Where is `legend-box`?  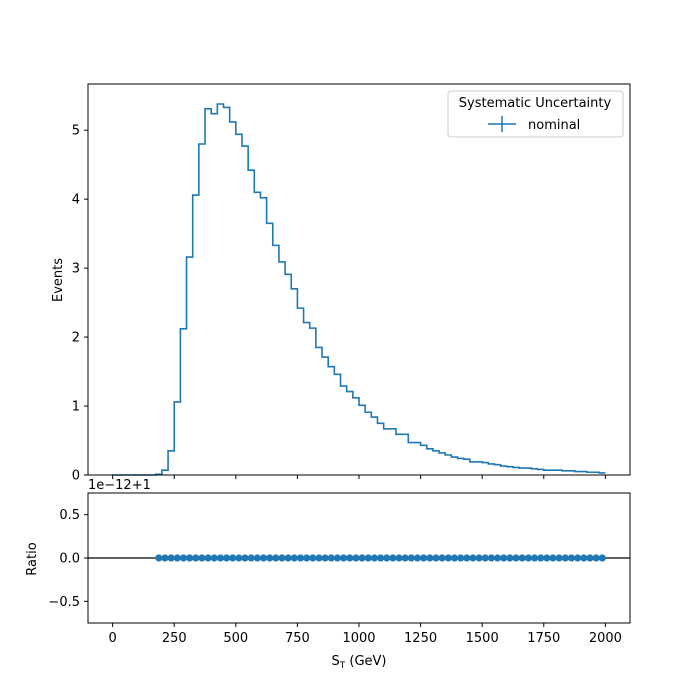
legend-box is located at coordinates (535, 114).